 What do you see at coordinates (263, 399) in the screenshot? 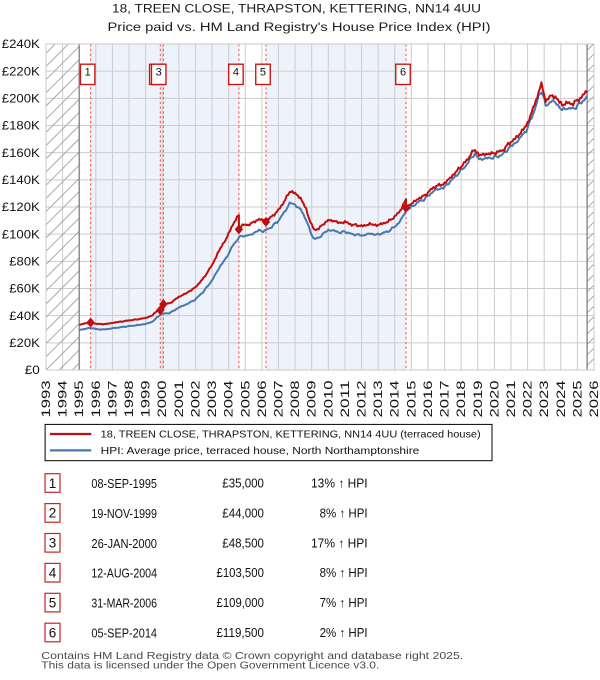
I see `svg-text: 2006` at bounding box center [263, 399].